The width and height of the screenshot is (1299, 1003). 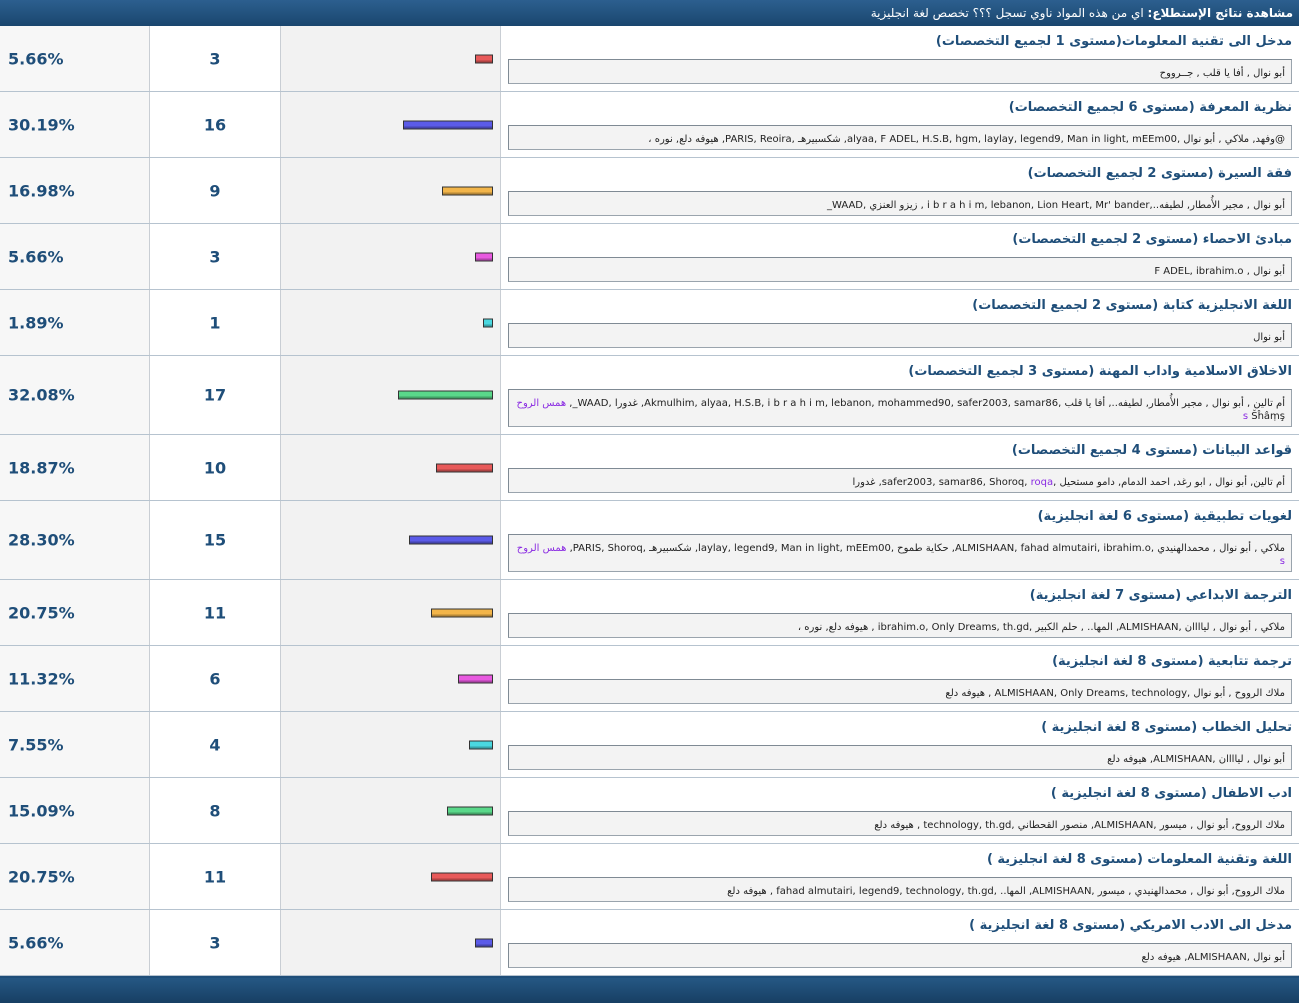 What do you see at coordinates (1160, 595) in the screenshot?
I see `option-title: الترجمة الابداعي (مستوى 7 لغة انجليزية)` at bounding box center [1160, 595].